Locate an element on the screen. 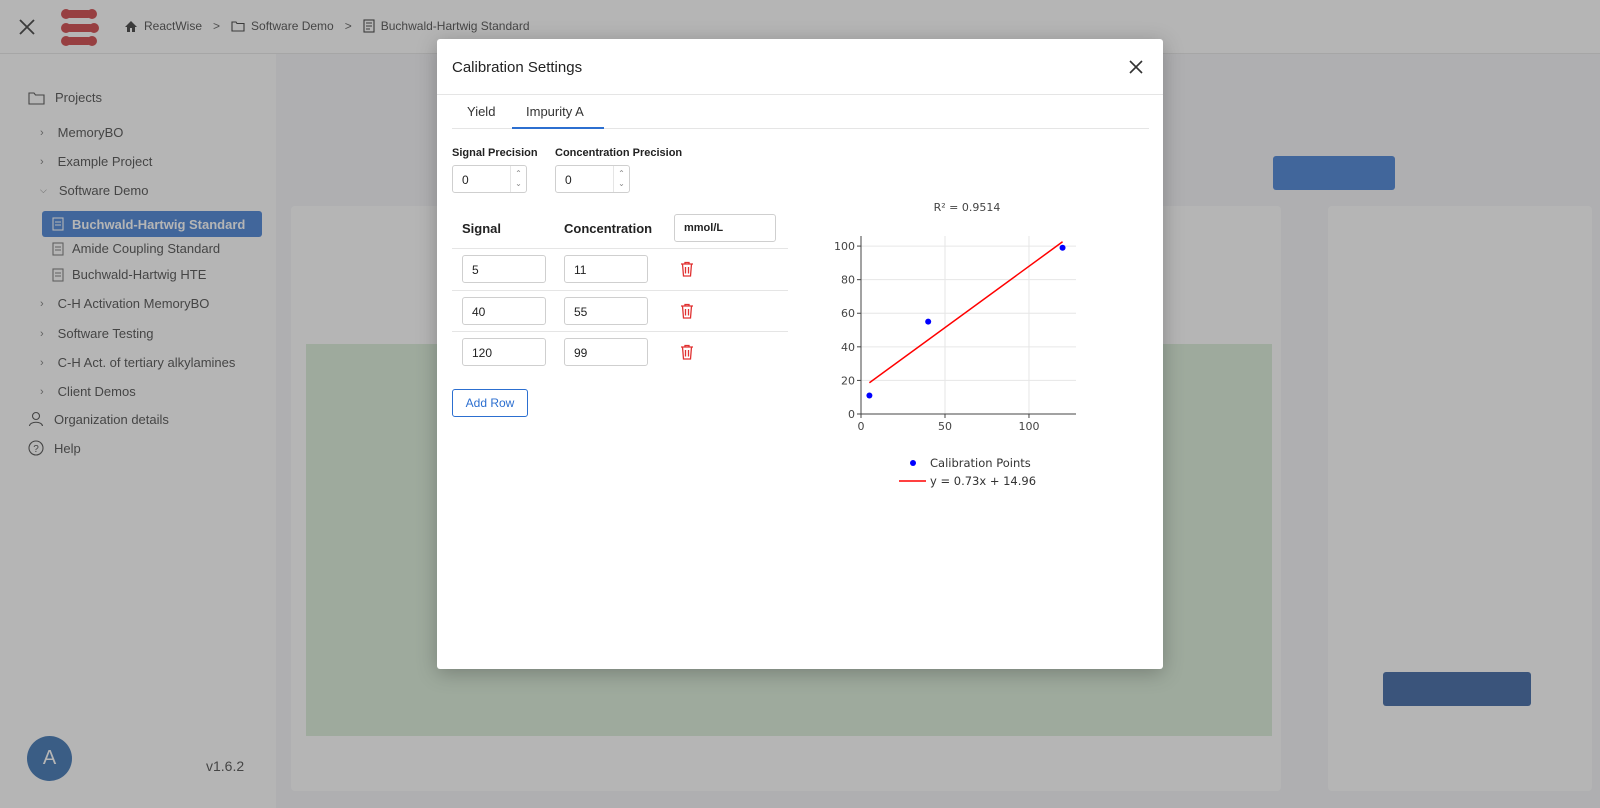 This screenshot has width=1600, height=808. sidebar-item-buchwald-standard: Buchwald-Hartwig Standard is located at coordinates (152, 224).